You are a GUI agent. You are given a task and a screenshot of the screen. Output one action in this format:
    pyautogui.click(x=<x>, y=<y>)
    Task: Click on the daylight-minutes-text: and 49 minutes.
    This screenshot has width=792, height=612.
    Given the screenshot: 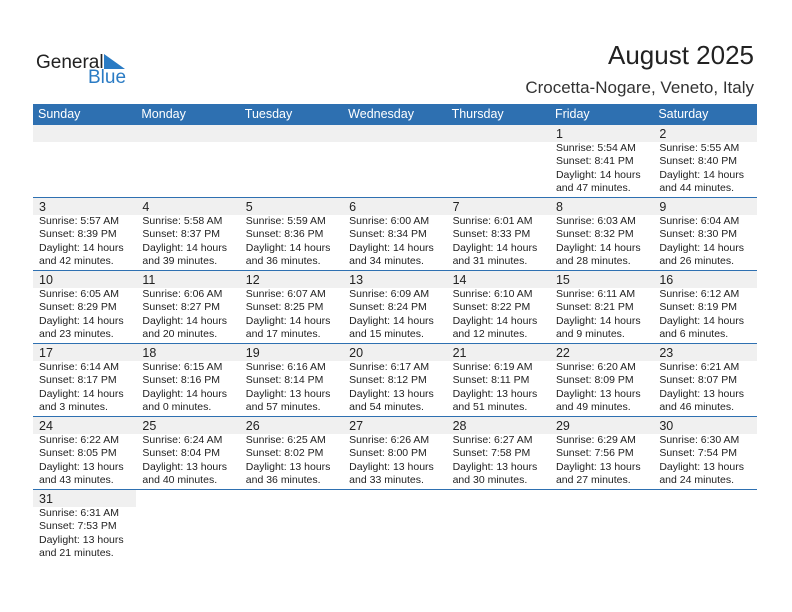 What is the action you would take?
    pyautogui.click(x=593, y=407)
    